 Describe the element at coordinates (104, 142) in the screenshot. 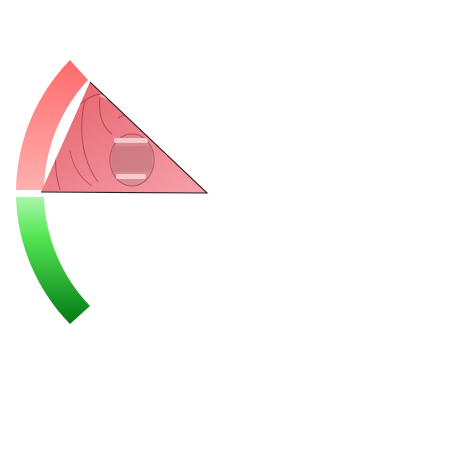

I see `screaming-face-icon` at that location.